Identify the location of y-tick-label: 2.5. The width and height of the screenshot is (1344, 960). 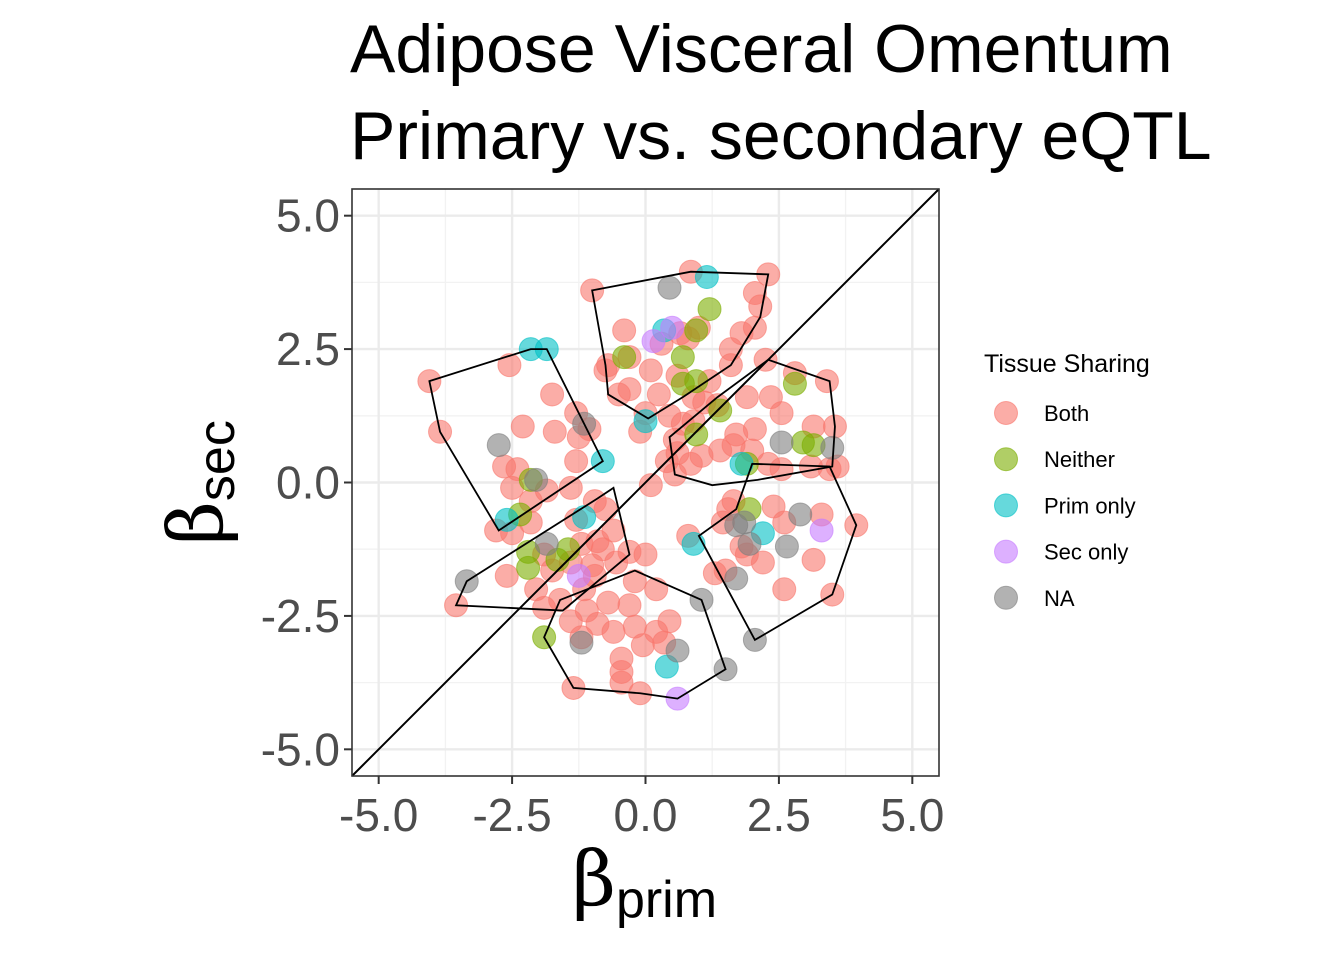
(308, 349).